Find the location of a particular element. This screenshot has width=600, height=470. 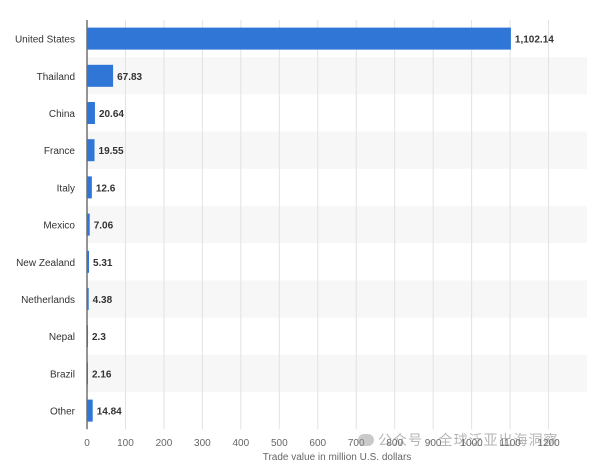

category-label: Italy is located at coordinates (66, 188).